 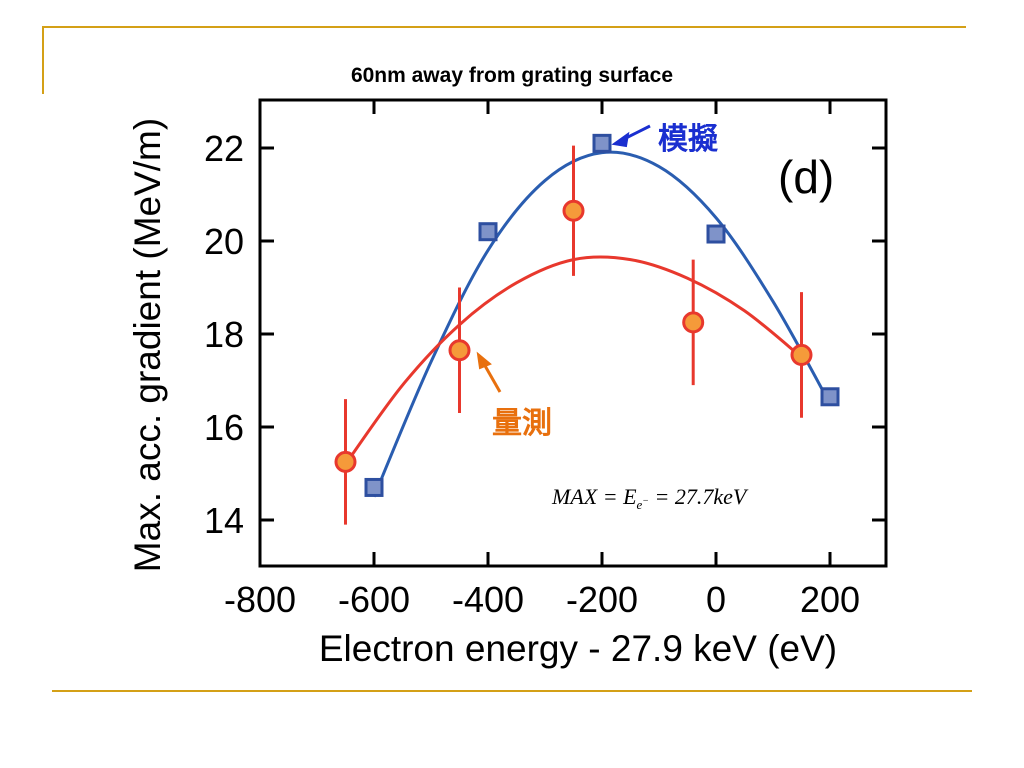 I want to click on y-tick-label: 20, so click(x=224, y=241).